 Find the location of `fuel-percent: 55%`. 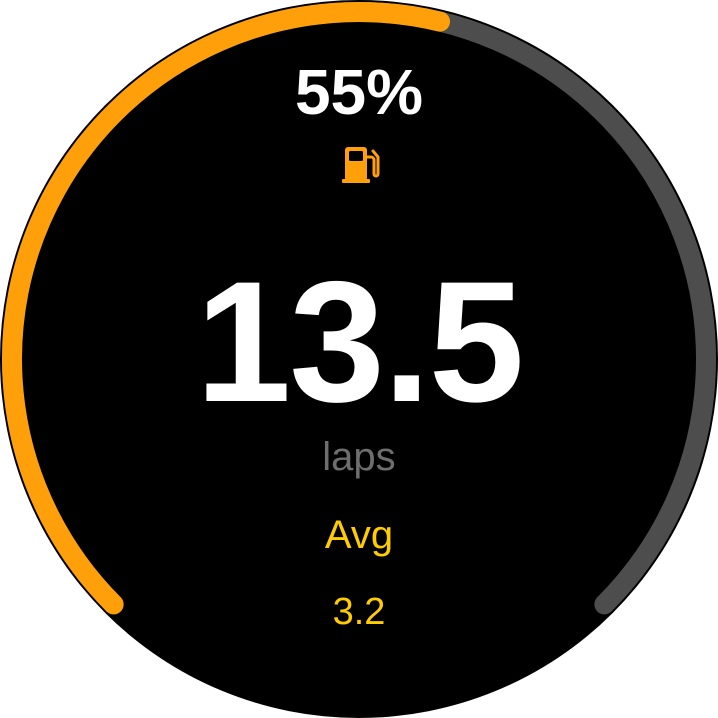

fuel-percent: 55% is located at coordinates (359, 92).